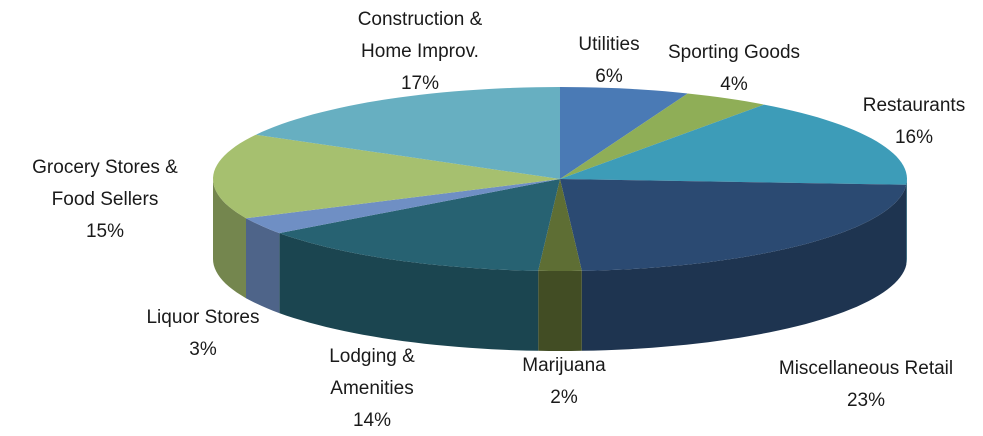  I want to click on label-line: Home Improv., so click(420, 51).